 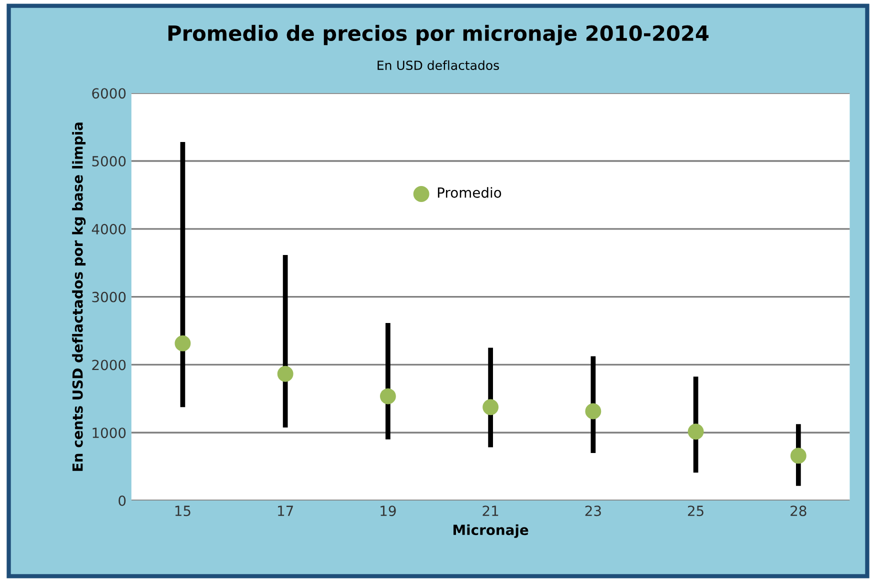 I want to click on y-tick-label: 0, so click(x=122, y=500).